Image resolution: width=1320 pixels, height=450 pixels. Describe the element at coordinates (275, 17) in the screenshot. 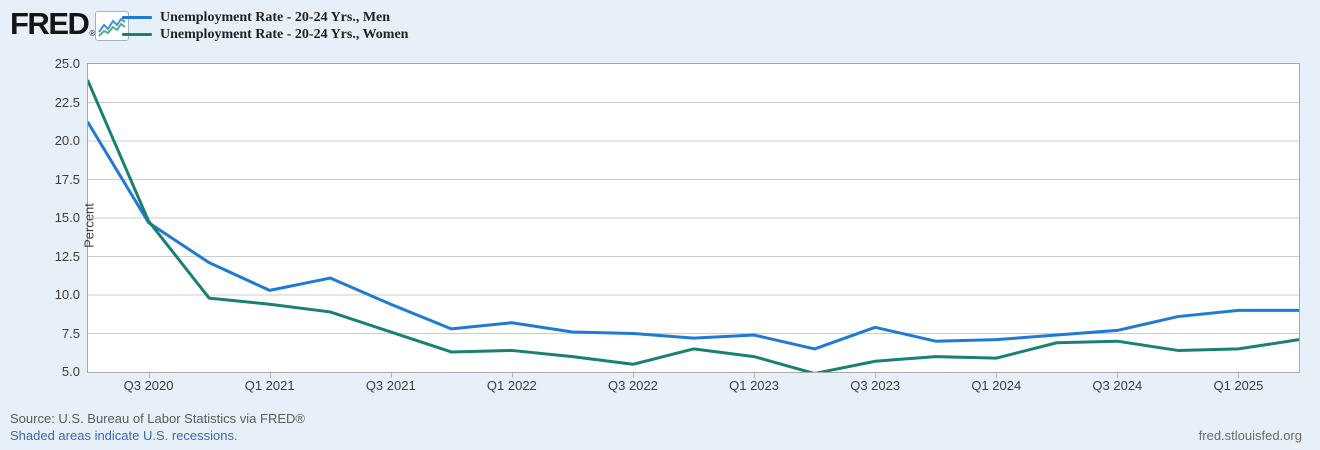

I see `legend-label-men: Unemployment Rate - 20-24 Yrs., Men` at that location.